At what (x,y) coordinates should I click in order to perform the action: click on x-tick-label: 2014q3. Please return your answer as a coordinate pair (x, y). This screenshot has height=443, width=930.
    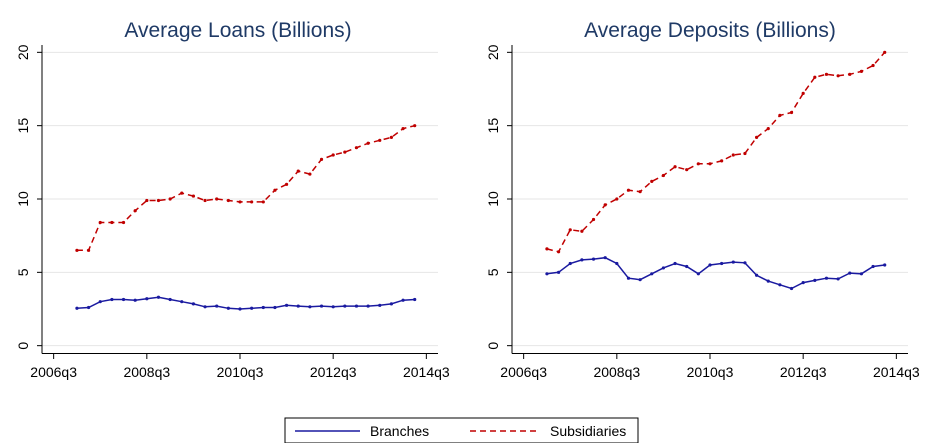
    Looking at the image, I should click on (896, 372).